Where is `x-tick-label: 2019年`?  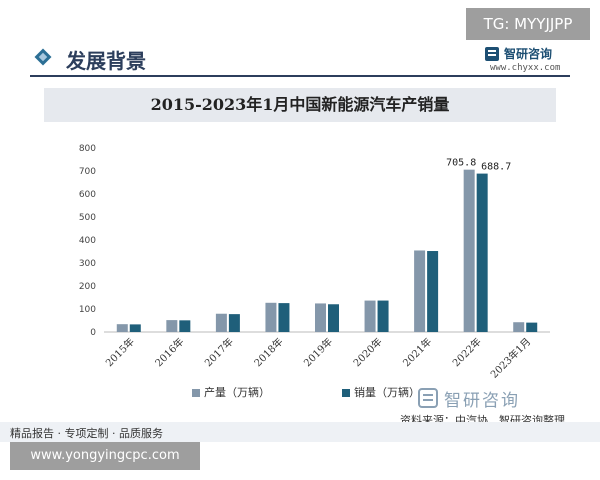
x-tick-label: 2019年 is located at coordinates (318, 352).